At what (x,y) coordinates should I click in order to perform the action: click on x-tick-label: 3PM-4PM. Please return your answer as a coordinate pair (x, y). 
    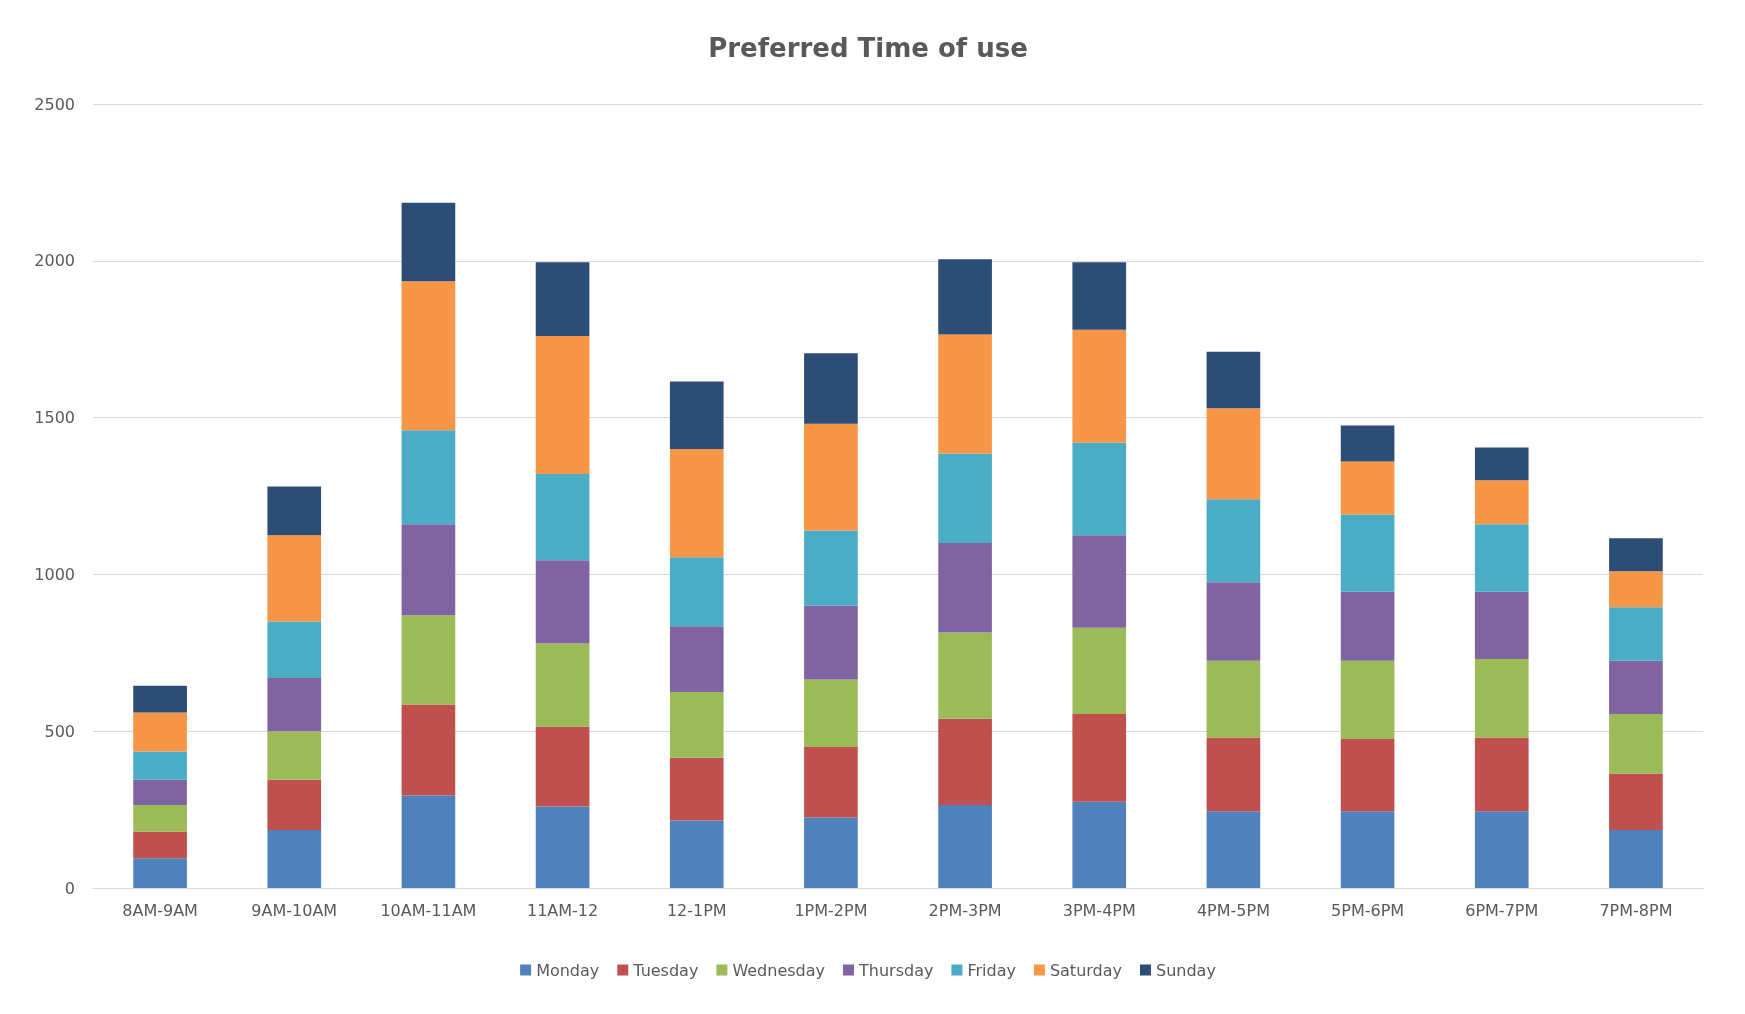
    Looking at the image, I should click on (1099, 910).